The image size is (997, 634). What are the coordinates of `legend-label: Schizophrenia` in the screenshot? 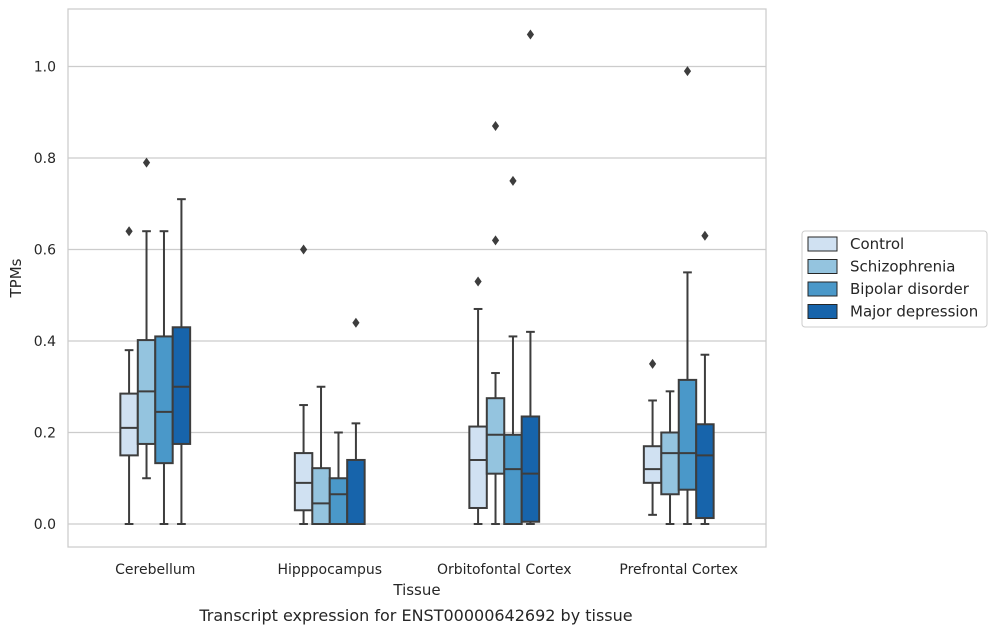 It's located at (902, 267).